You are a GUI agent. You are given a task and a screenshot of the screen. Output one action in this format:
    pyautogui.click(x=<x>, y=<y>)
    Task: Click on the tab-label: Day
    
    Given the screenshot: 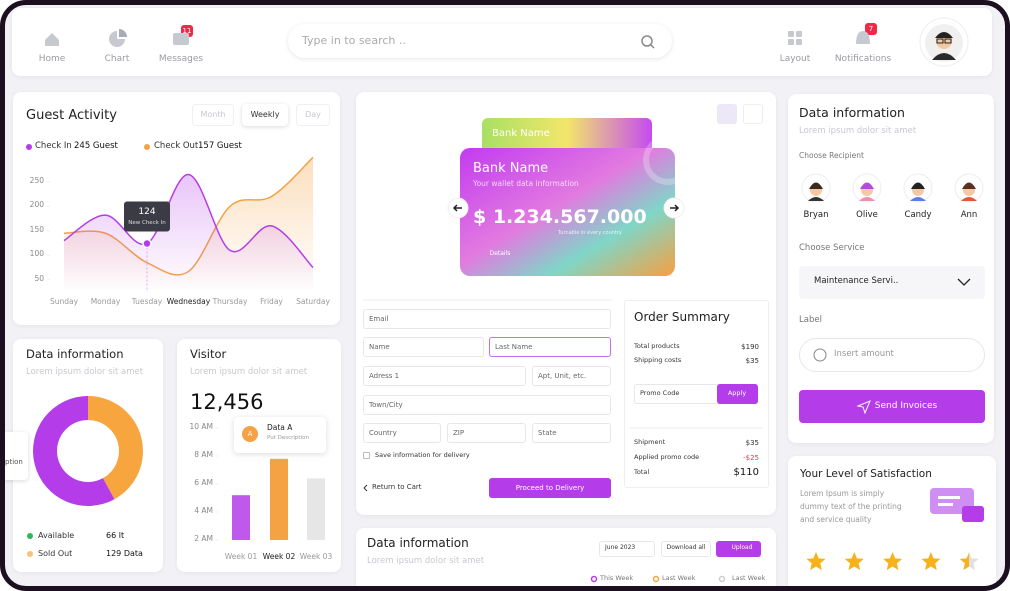 What is the action you would take?
    pyautogui.click(x=313, y=114)
    